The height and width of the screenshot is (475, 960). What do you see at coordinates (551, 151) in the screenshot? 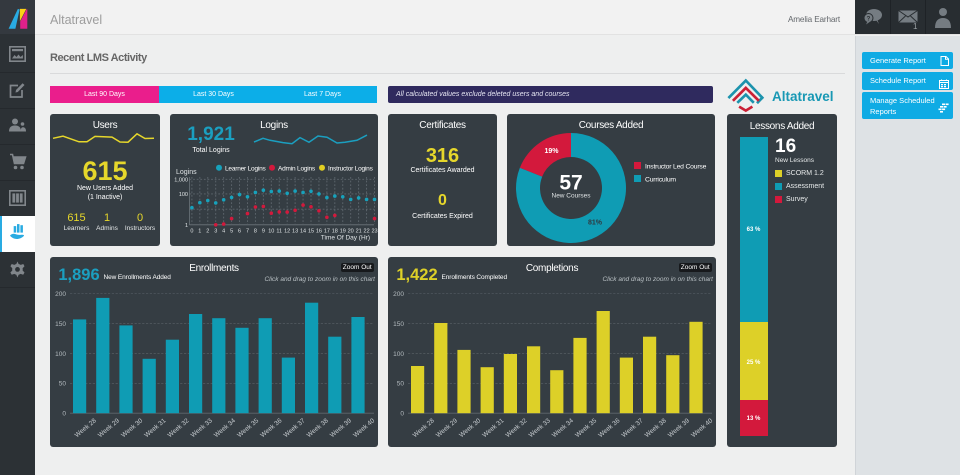
I see `svg-text: 19%` at bounding box center [551, 151].